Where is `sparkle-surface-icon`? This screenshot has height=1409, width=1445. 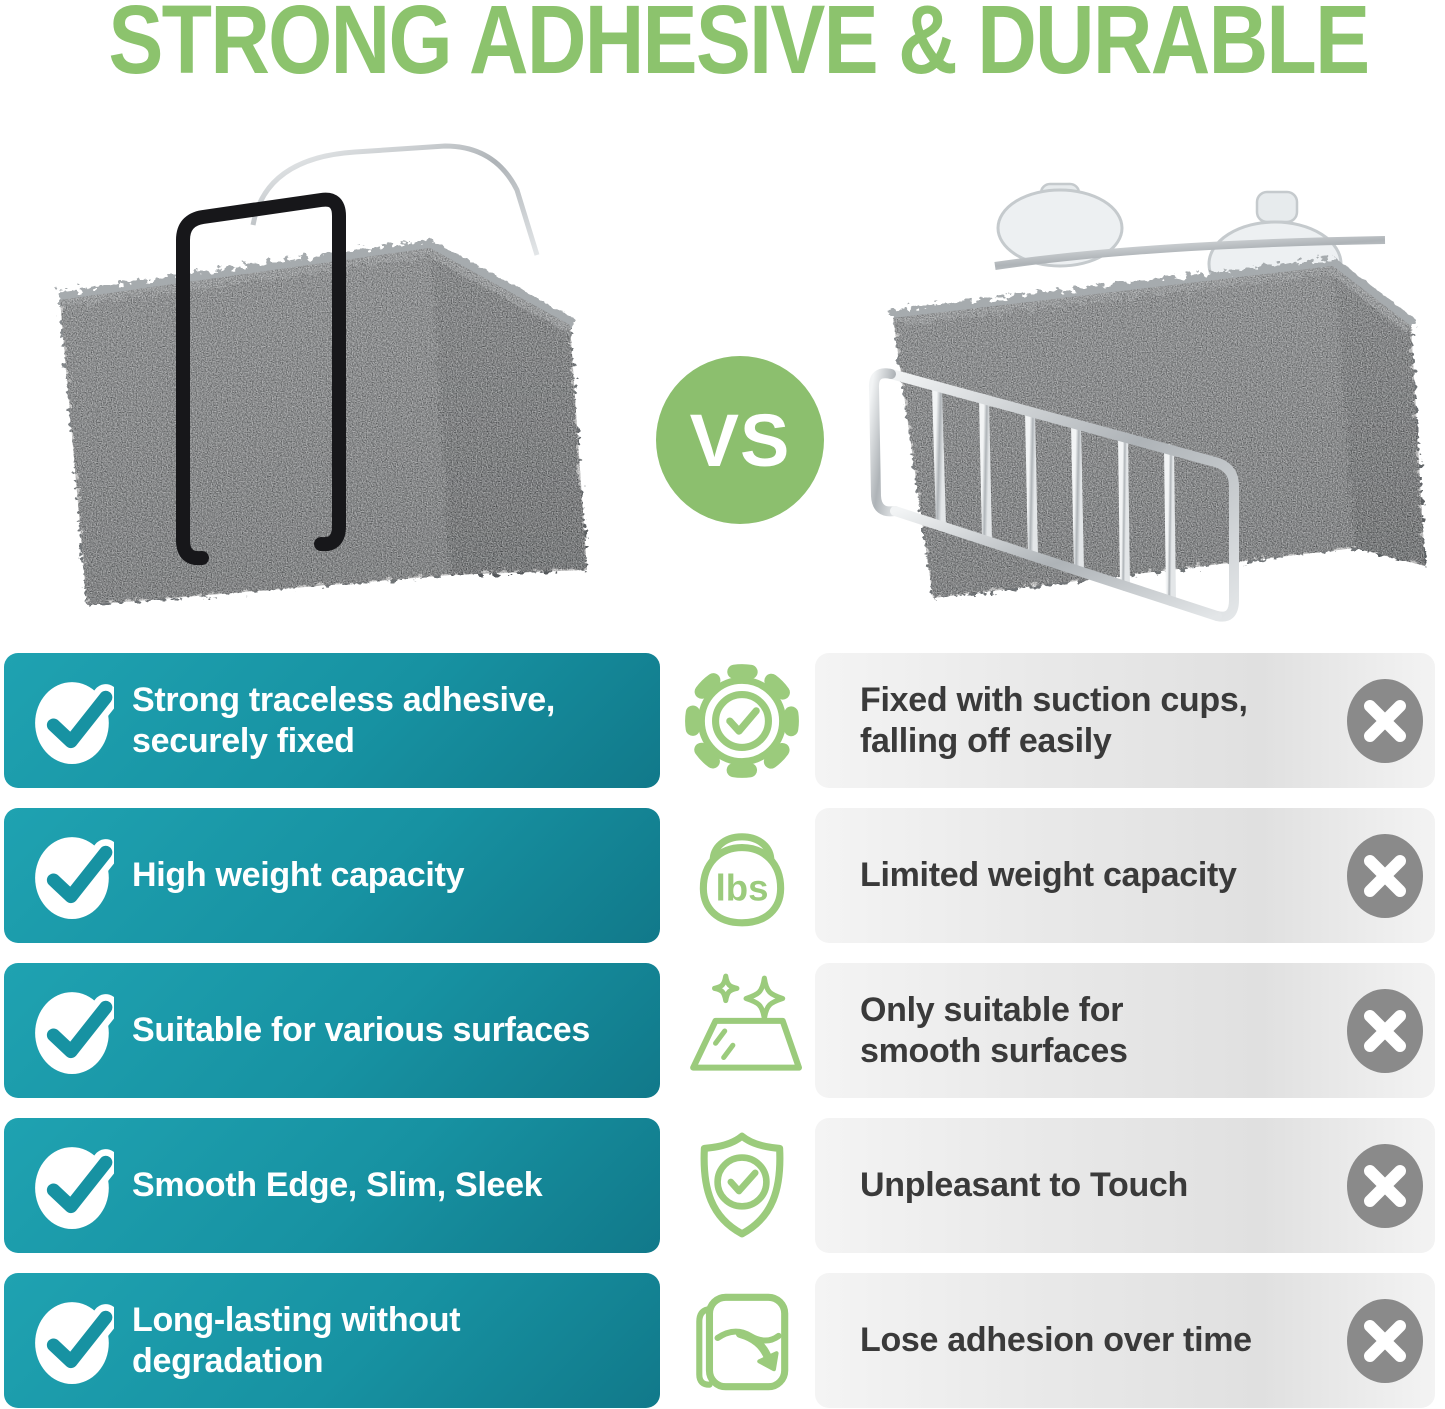 sparkle-surface-icon is located at coordinates (742, 1029).